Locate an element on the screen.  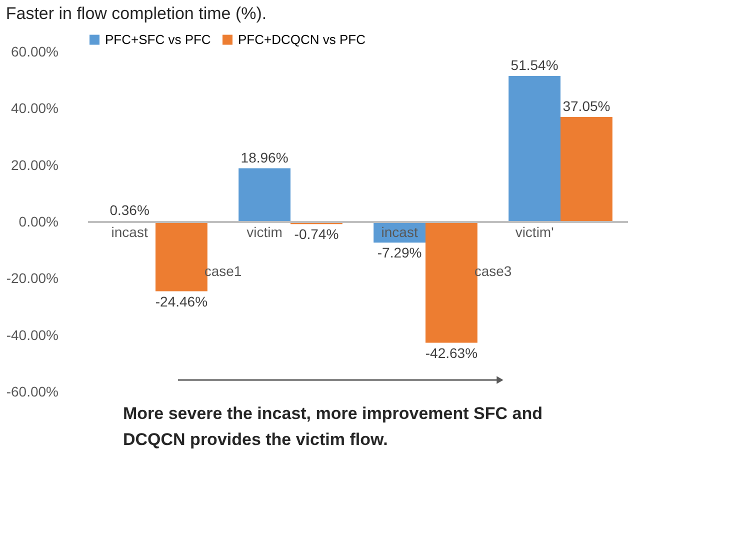
data-label: 37.05% is located at coordinates (586, 106).